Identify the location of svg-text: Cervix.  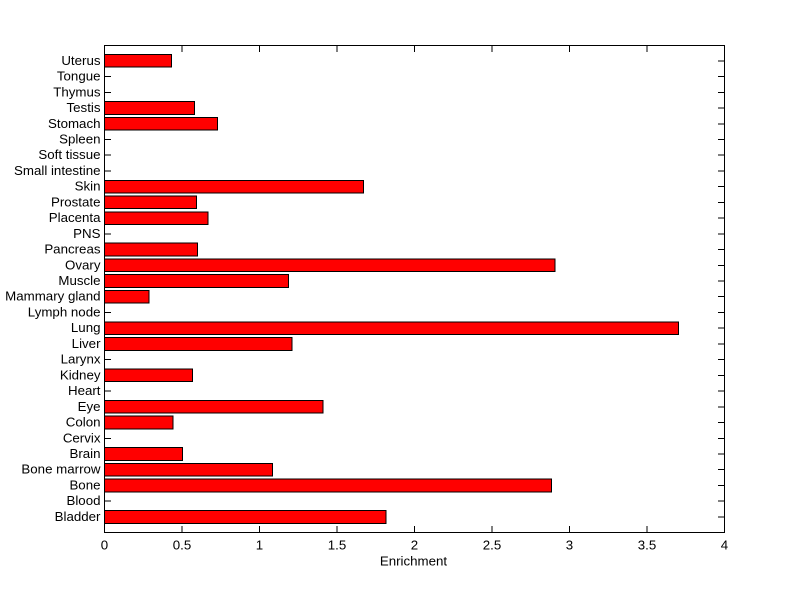
(82, 437).